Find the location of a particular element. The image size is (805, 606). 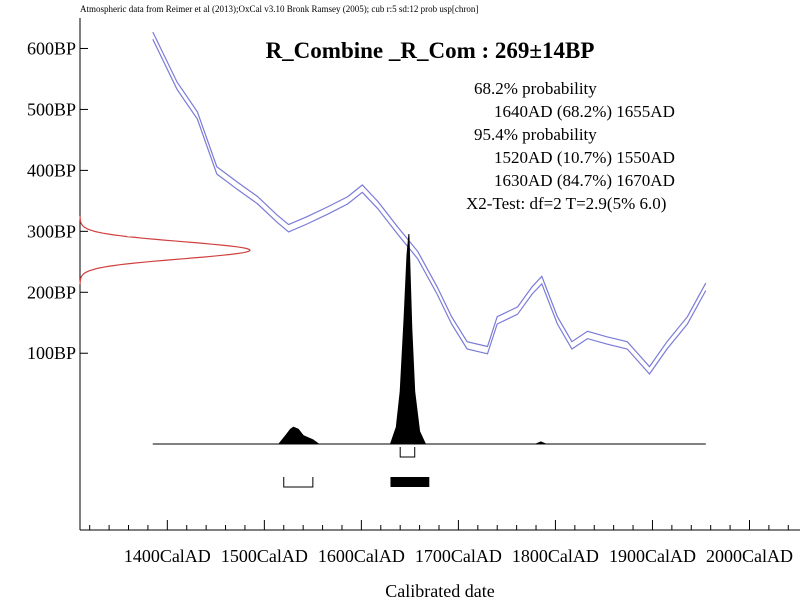

range-to: 1655AD is located at coordinates (645, 111).